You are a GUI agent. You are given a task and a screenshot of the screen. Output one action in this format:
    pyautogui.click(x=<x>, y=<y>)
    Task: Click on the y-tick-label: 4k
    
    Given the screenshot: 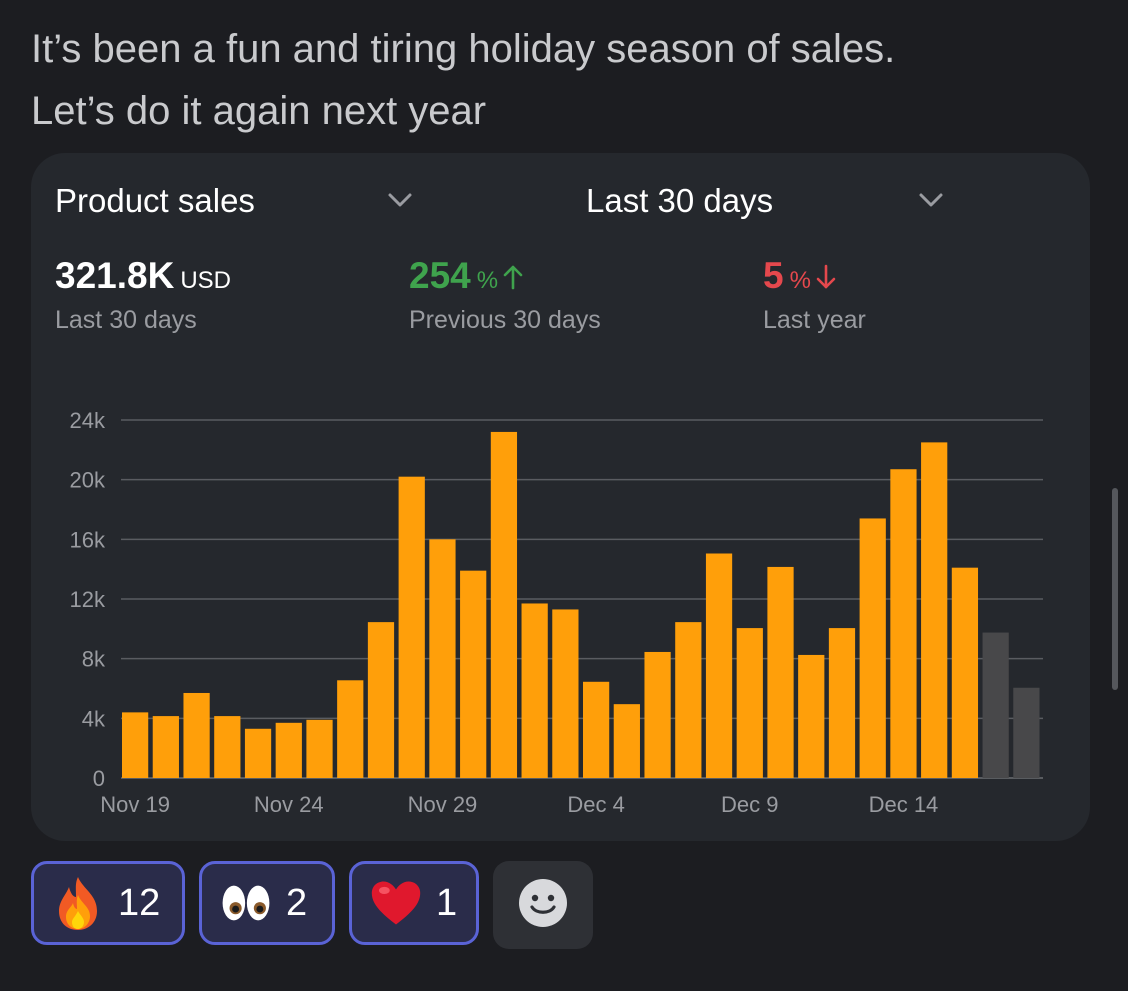 What is the action you would take?
    pyautogui.click(x=94, y=718)
    